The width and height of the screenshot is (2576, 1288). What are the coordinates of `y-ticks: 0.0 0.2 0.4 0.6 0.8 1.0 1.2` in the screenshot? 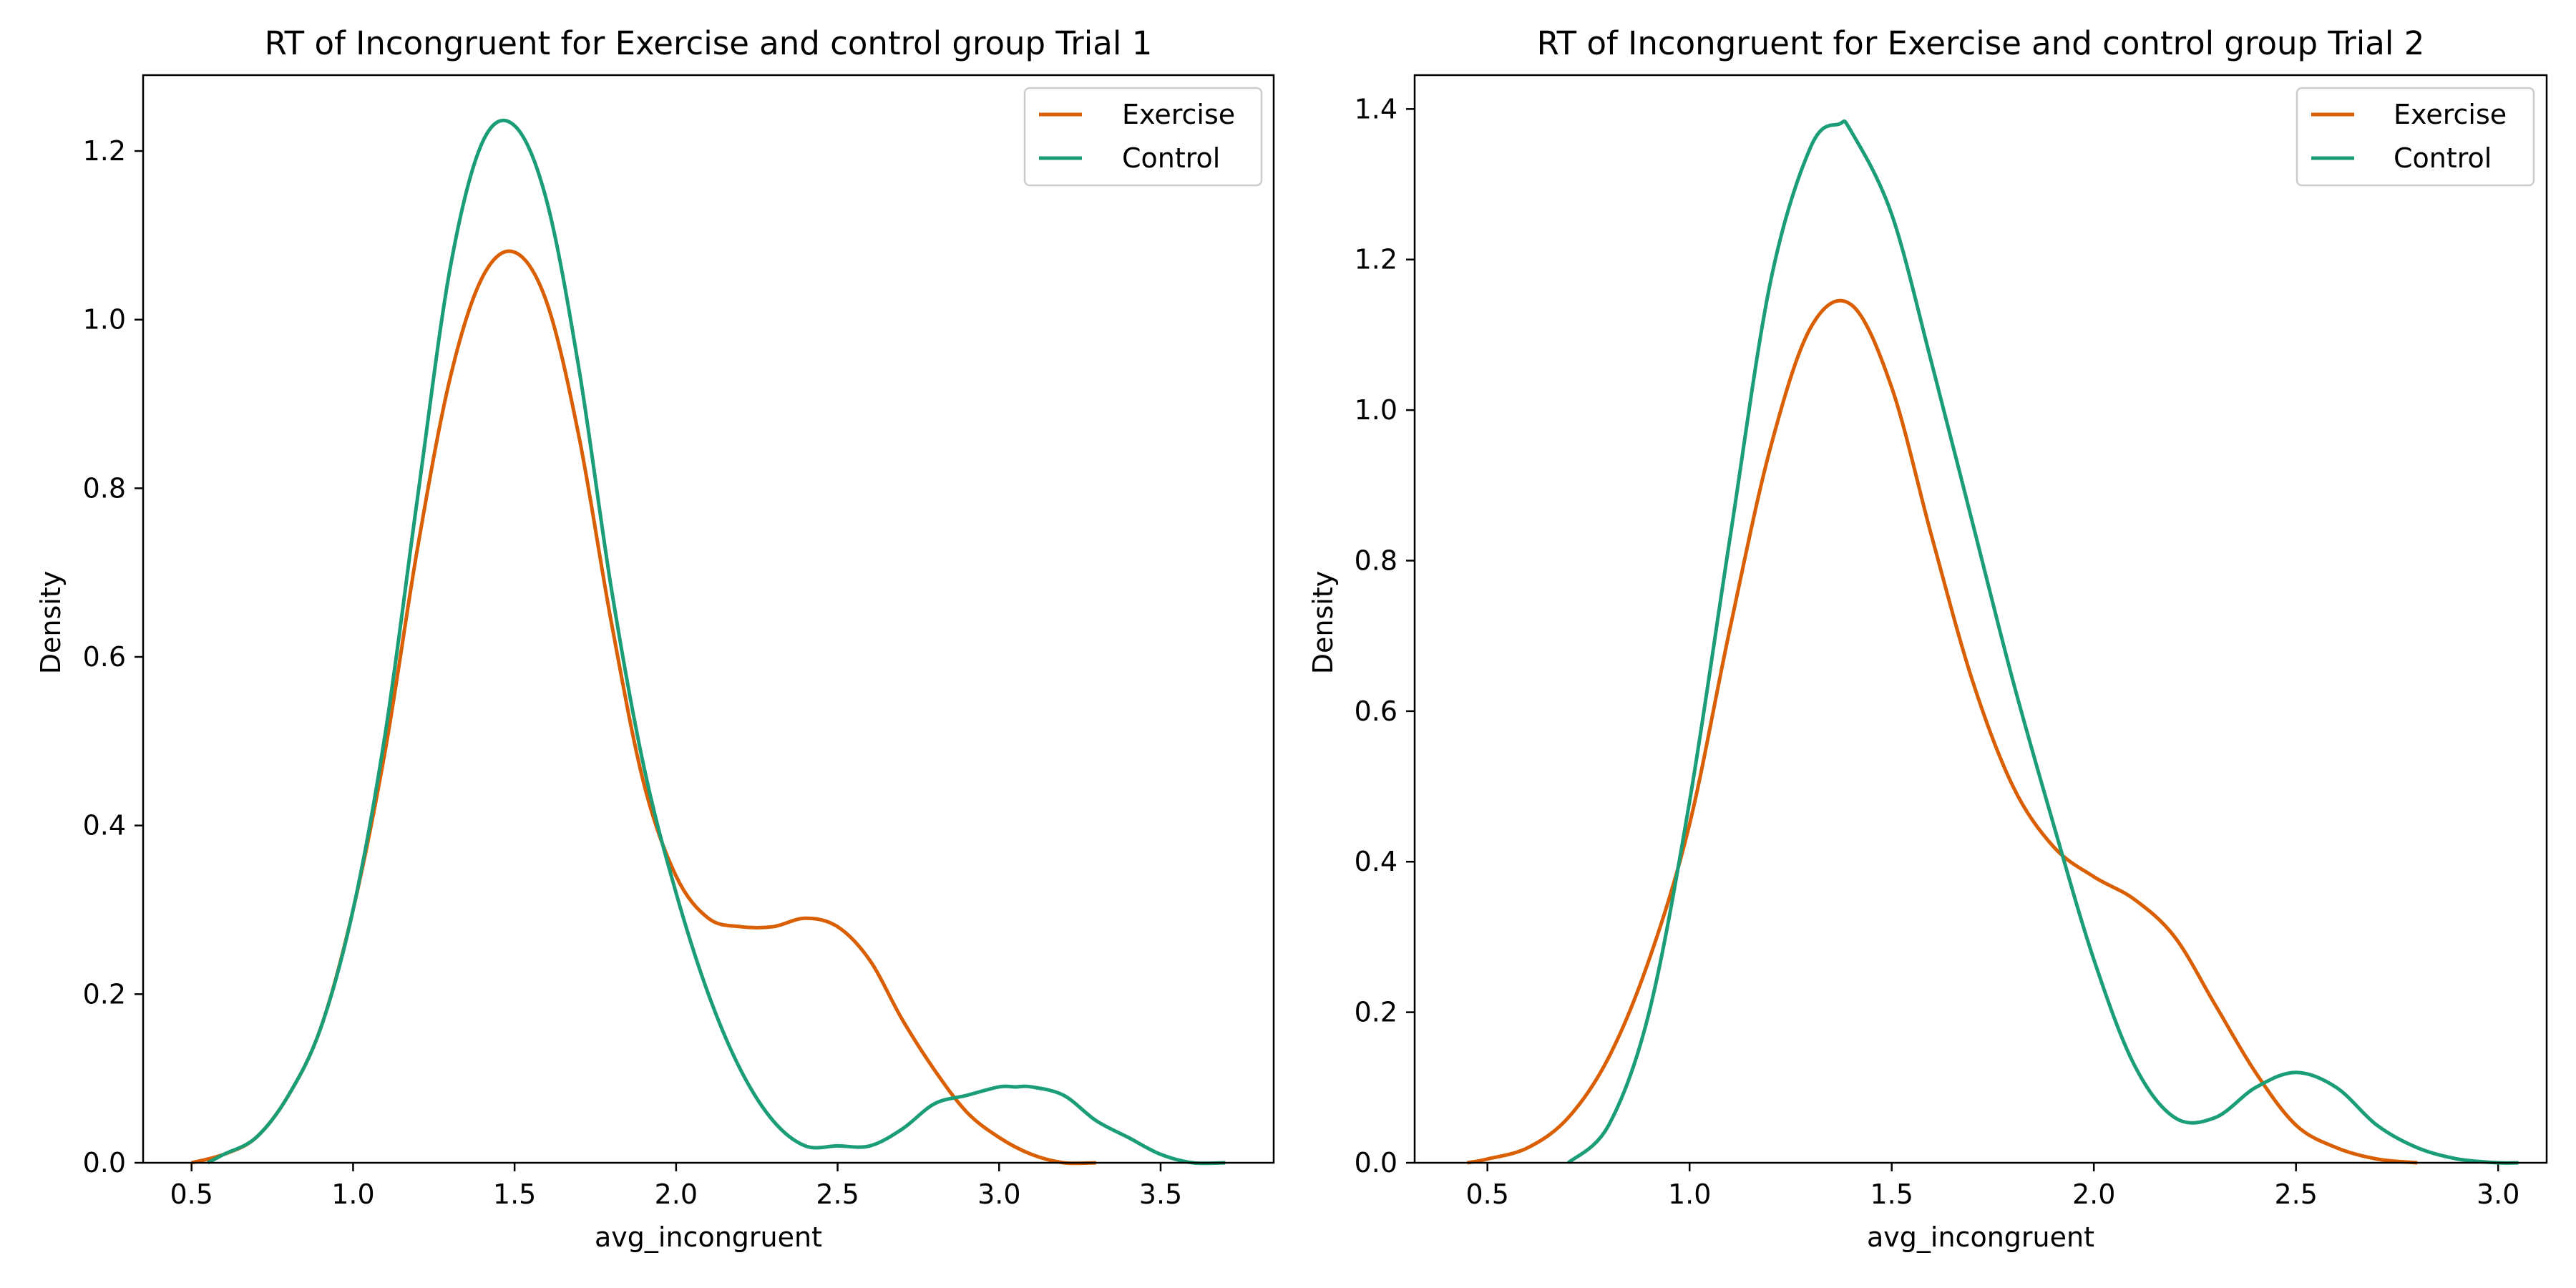 It's located at (113, 657).